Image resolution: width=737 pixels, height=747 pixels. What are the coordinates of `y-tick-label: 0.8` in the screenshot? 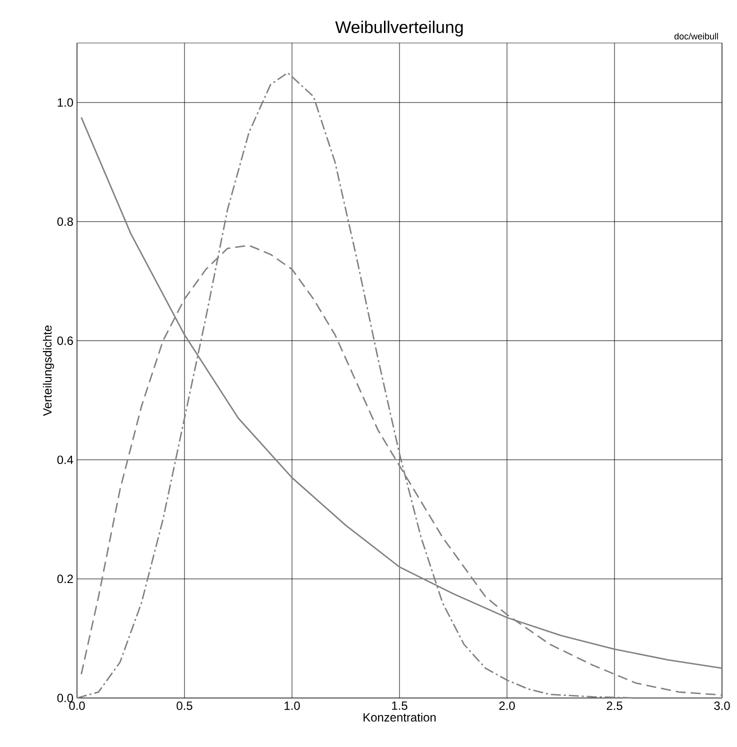 It's located at (65, 221).